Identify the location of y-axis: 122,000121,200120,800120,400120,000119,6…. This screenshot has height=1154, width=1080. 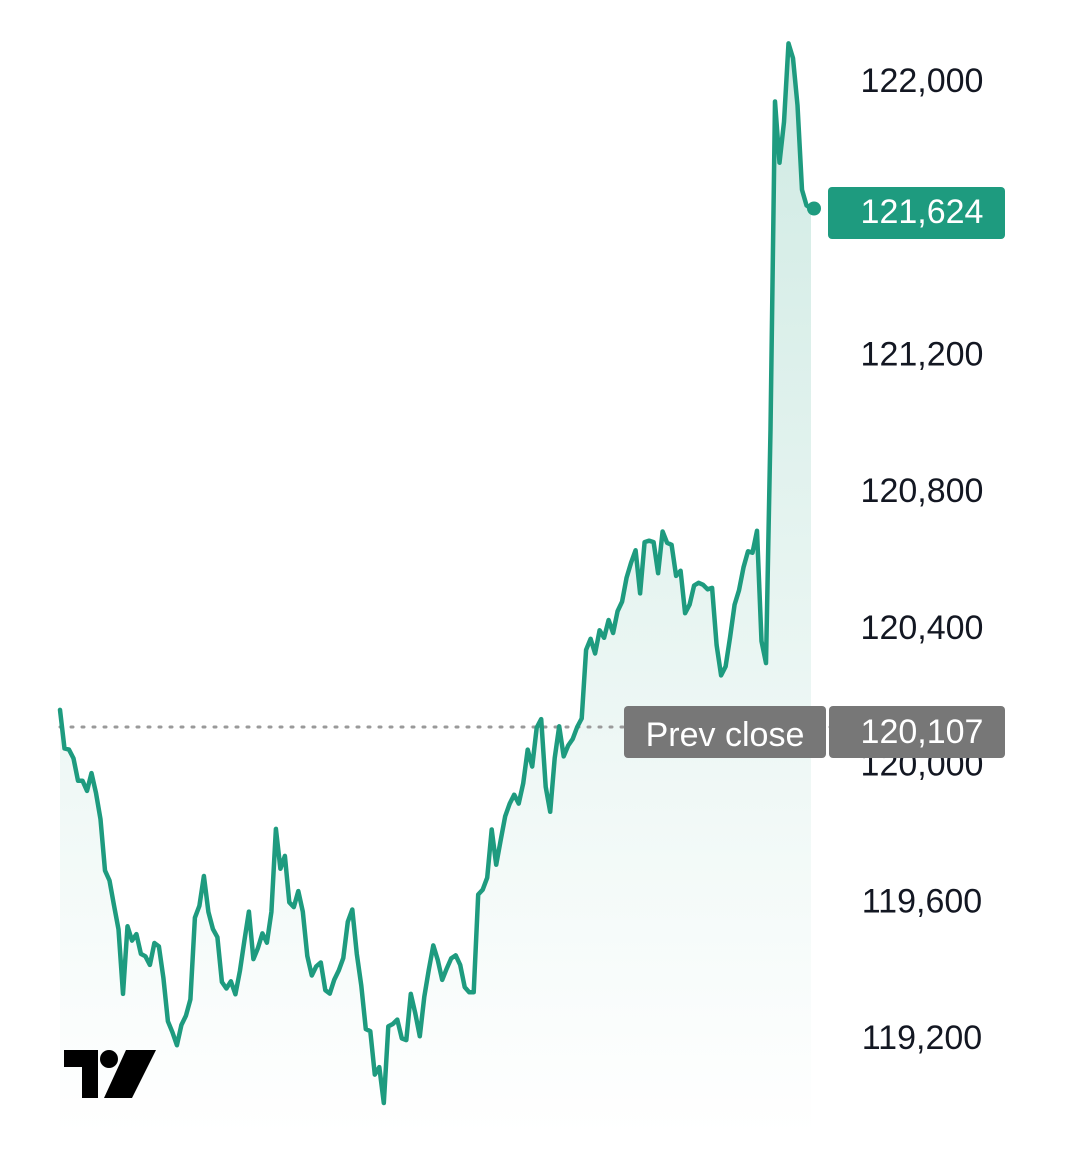
(922, 559).